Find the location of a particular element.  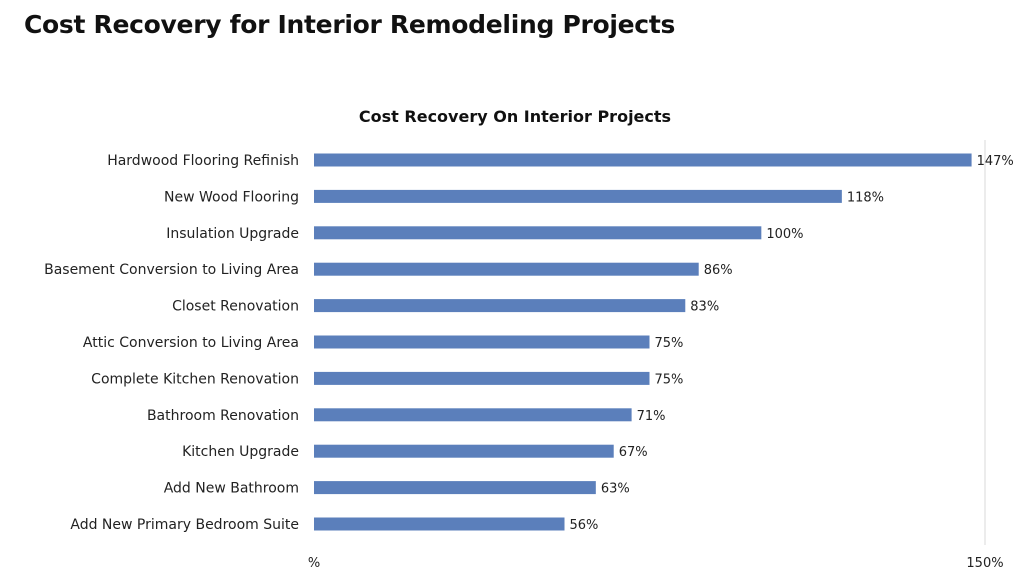

chart-title: Cost Recovery On Interior Projects is located at coordinates (515, 116).